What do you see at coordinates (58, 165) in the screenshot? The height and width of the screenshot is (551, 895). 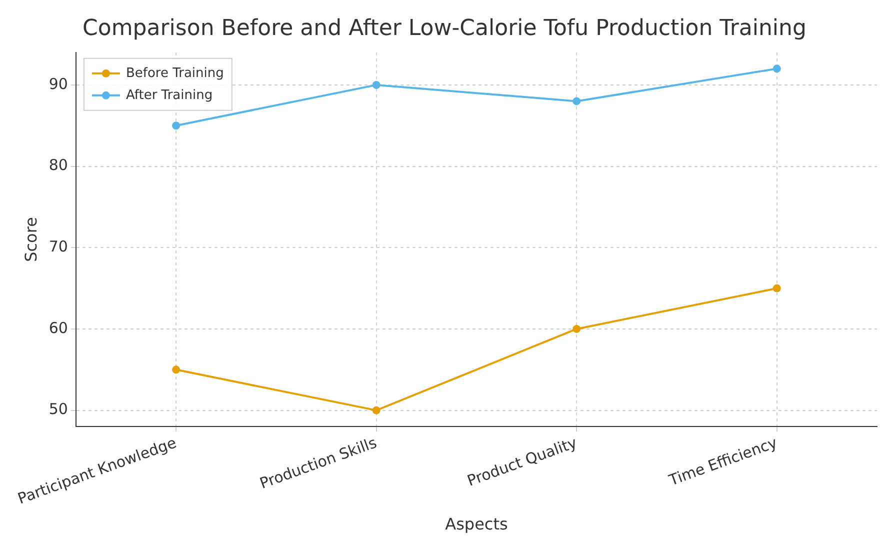 I see `y-tick-label: 80` at bounding box center [58, 165].